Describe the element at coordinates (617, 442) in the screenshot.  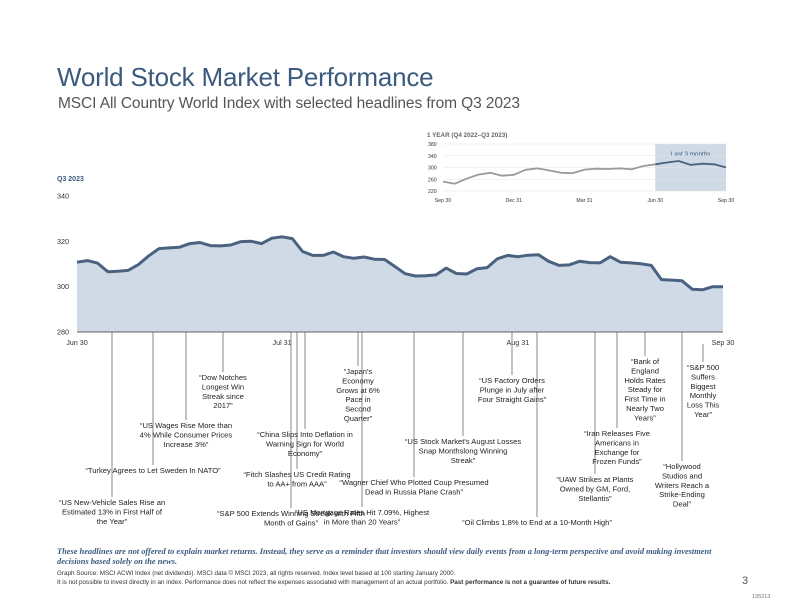
I see `headline-label-line: Americans in` at that location.